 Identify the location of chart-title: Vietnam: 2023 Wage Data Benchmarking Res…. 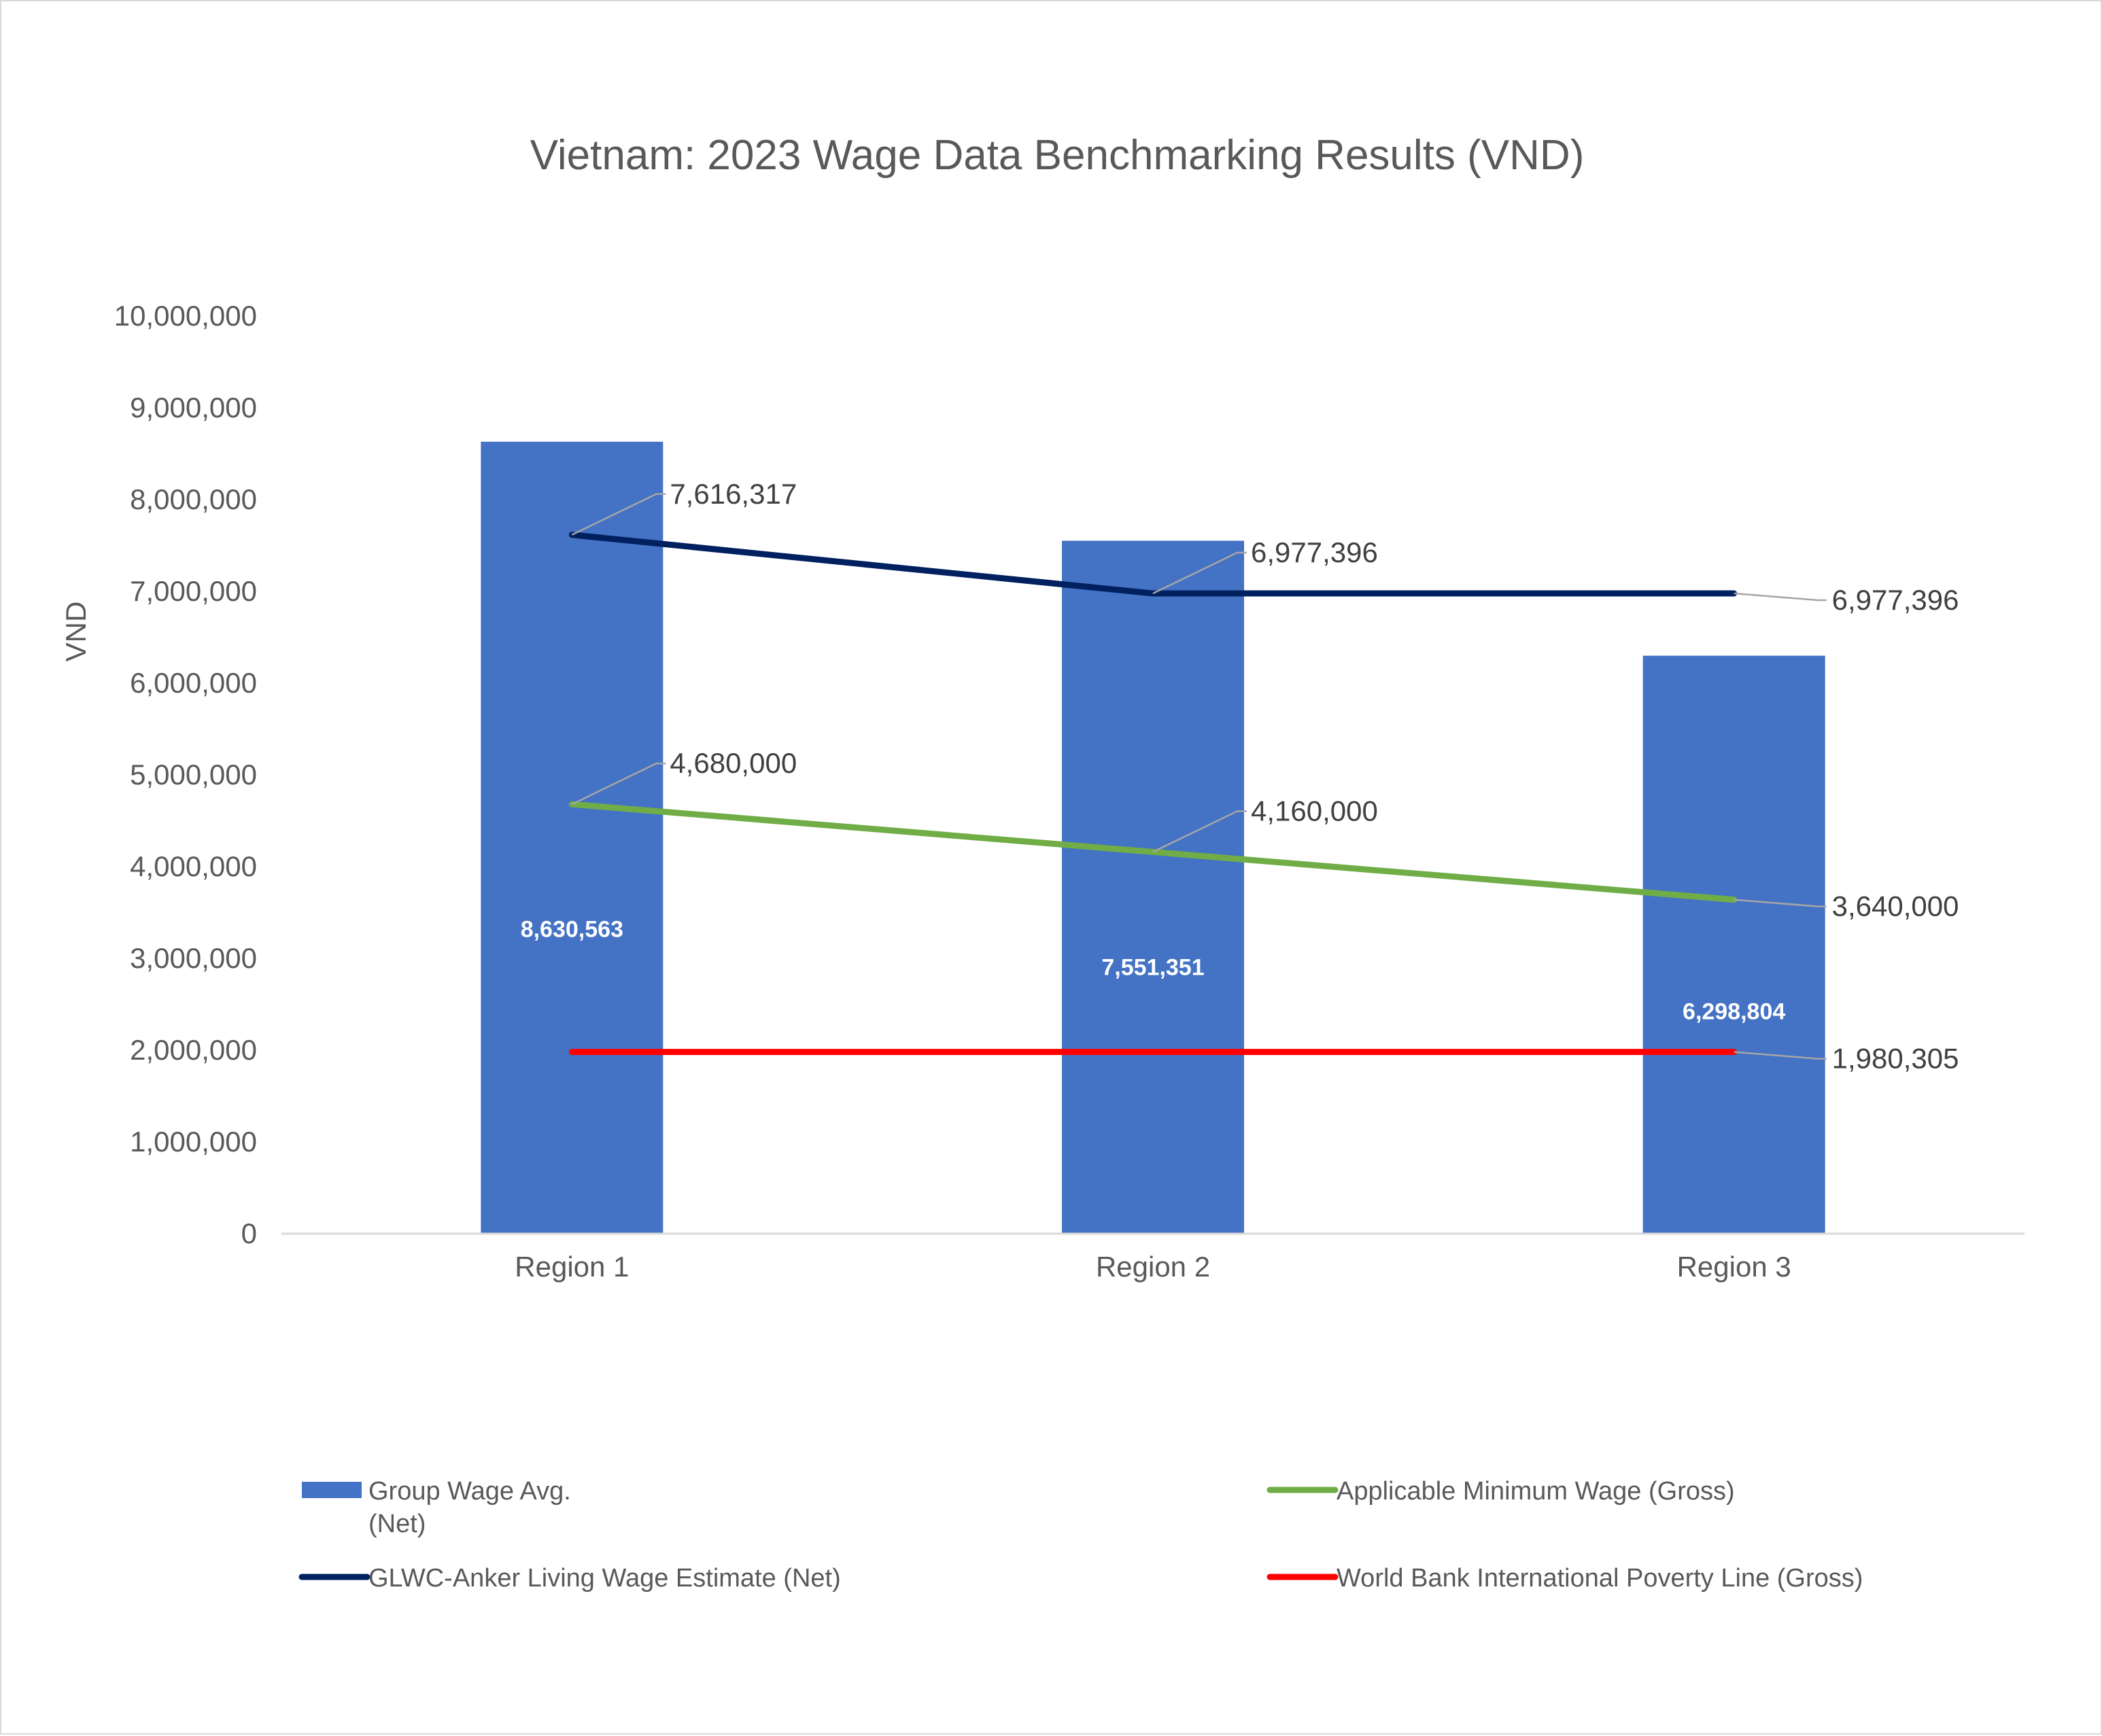
(1057, 155).